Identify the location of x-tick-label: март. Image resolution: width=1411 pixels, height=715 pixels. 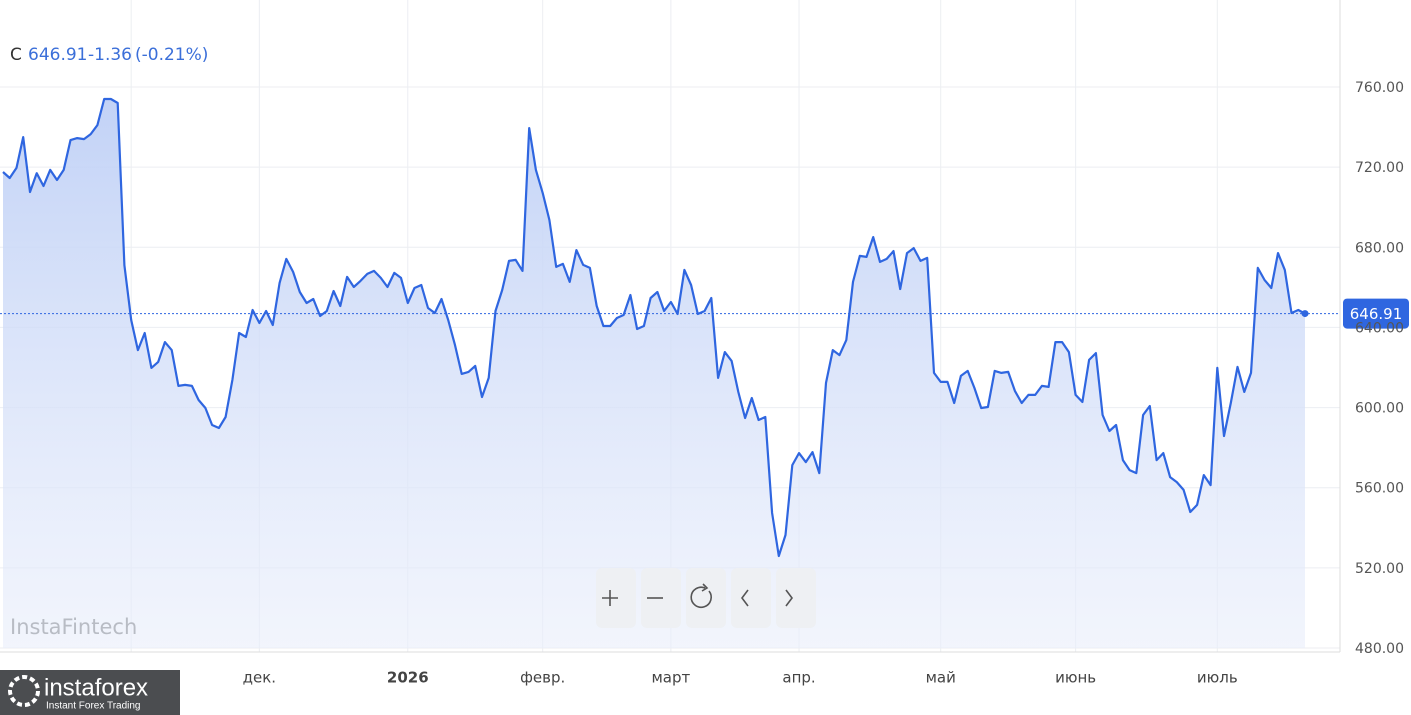
(670, 678).